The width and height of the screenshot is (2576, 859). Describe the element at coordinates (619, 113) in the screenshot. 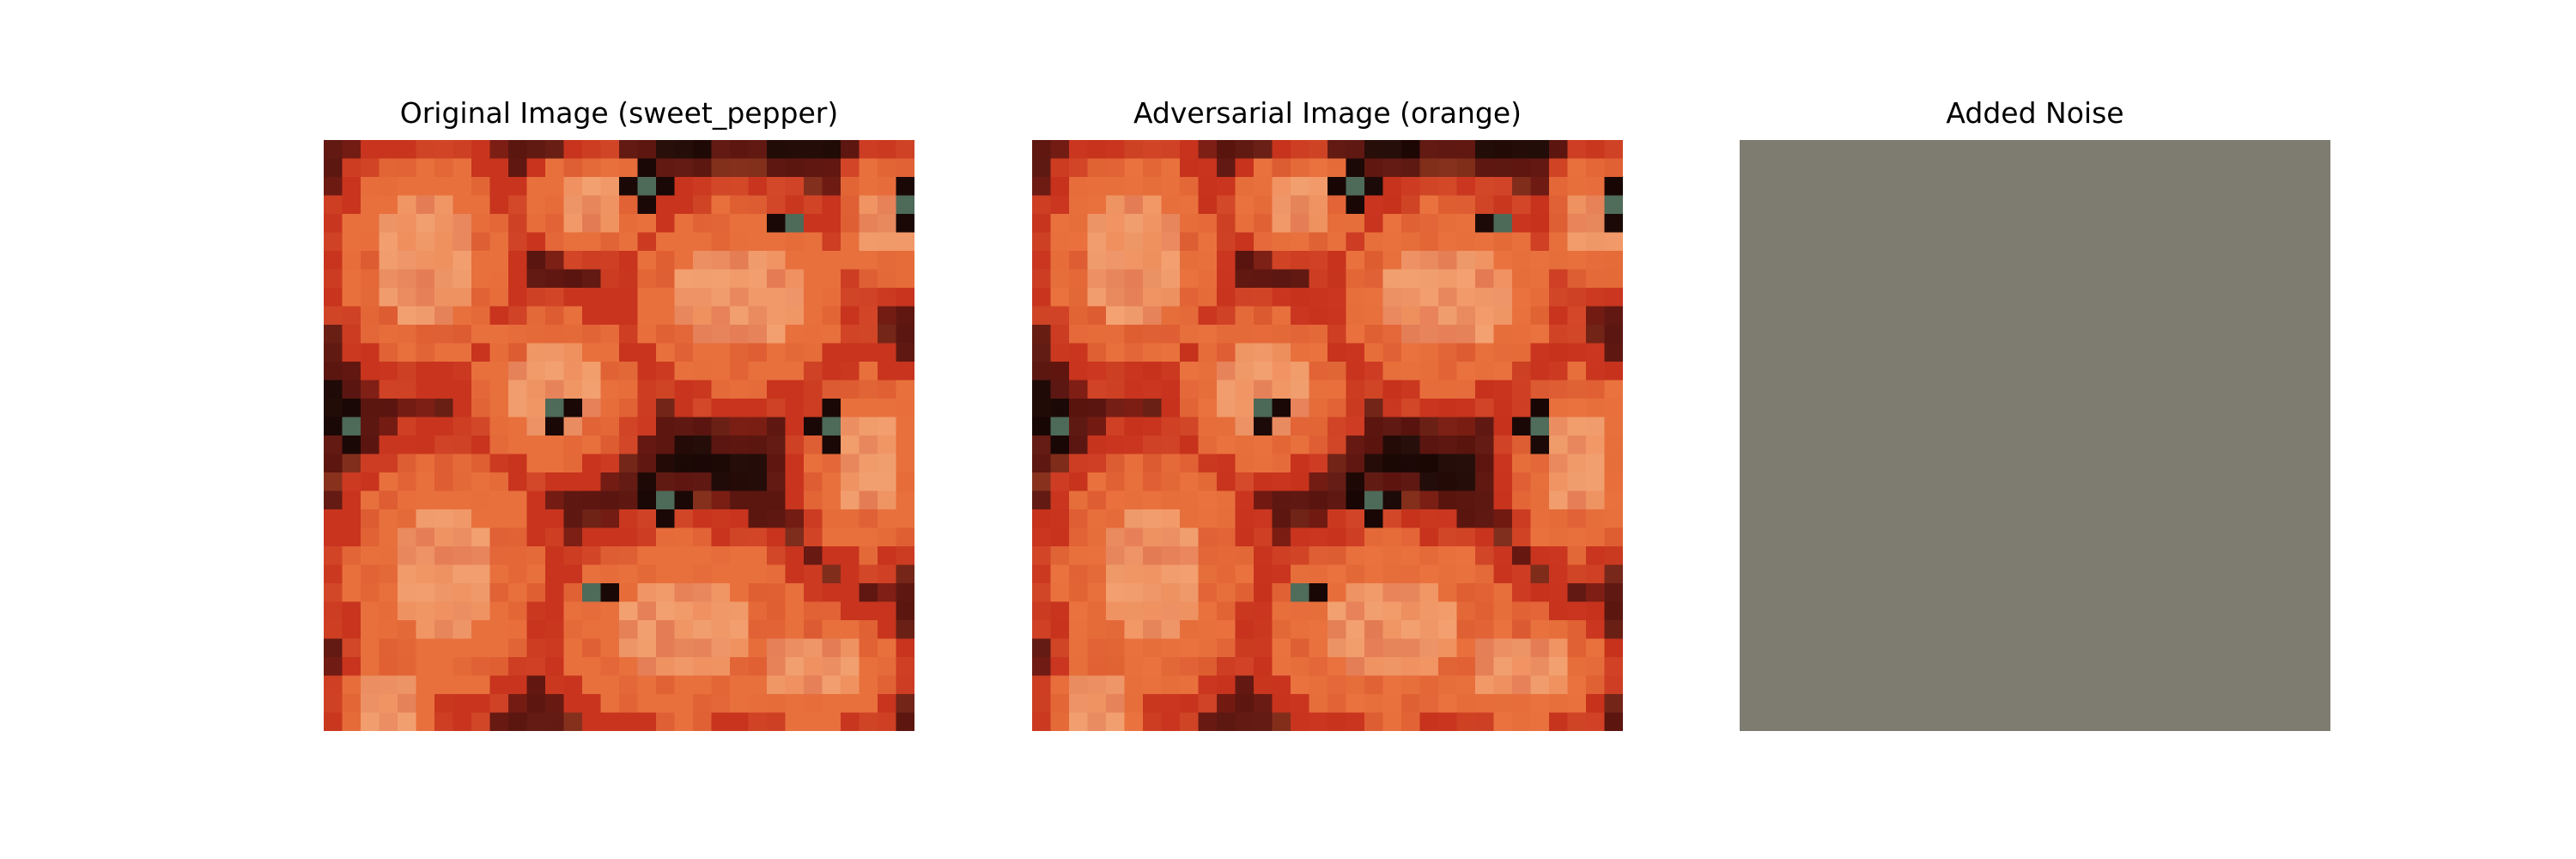

I see `original-image-title: Original Image (sweet_pepper)` at that location.